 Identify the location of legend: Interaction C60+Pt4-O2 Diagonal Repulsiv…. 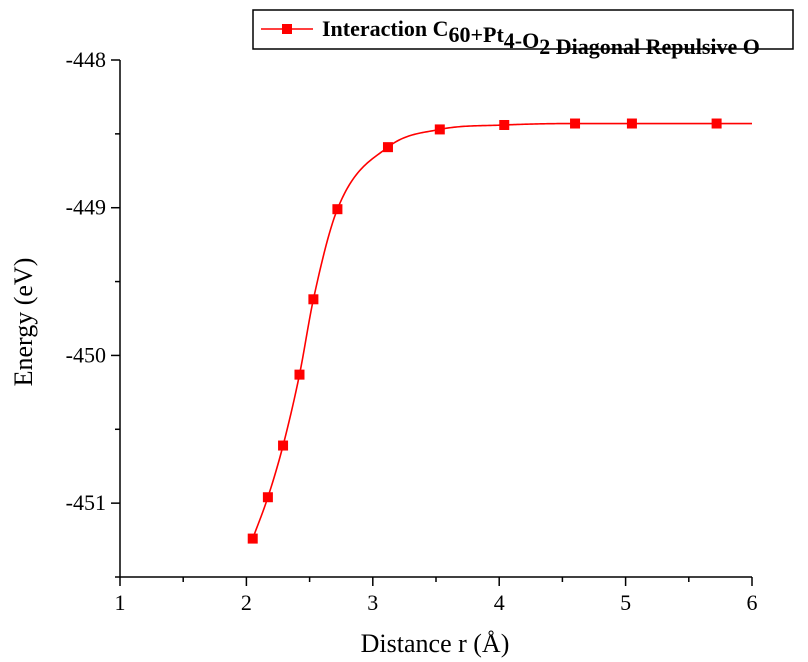
(523, 34).